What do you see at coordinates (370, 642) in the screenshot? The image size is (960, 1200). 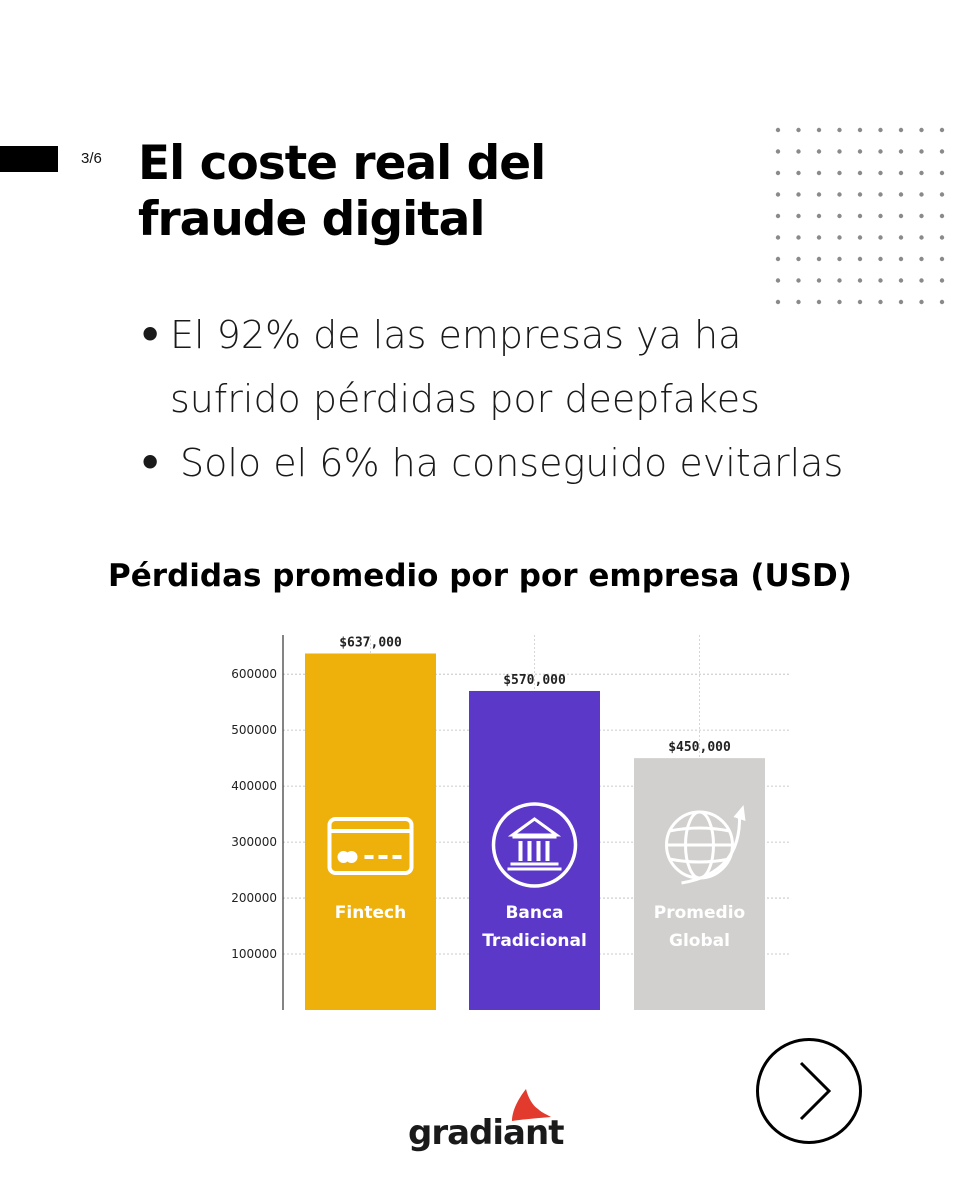 I see `data-label: $637,000` at bounding box center [370, 642].